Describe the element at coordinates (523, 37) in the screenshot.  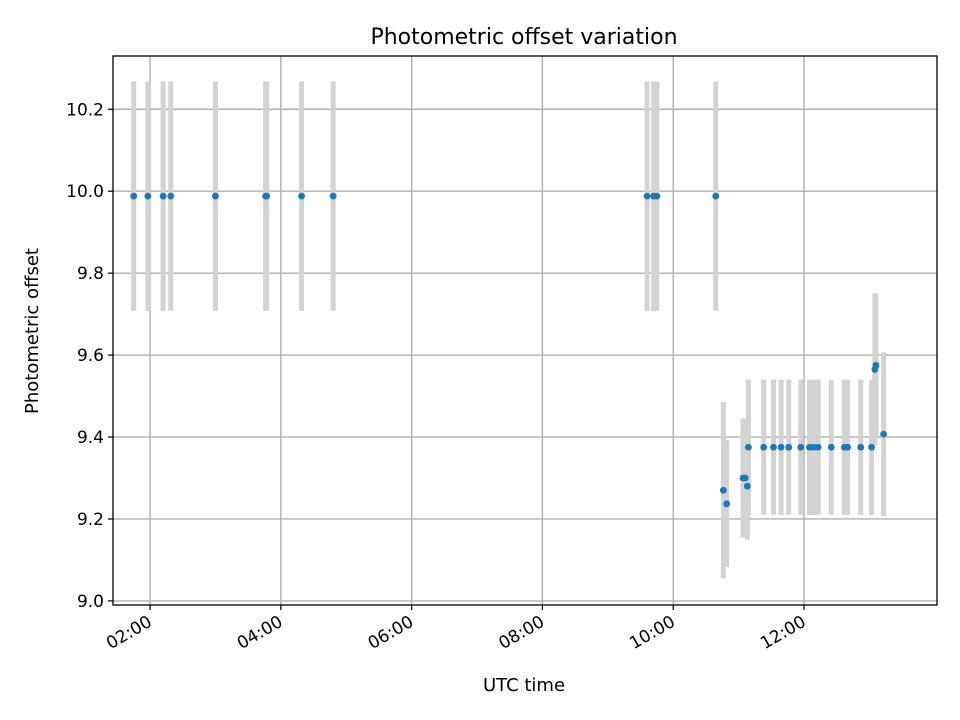
I see `chart-title: Photometric offset variation` at that location.